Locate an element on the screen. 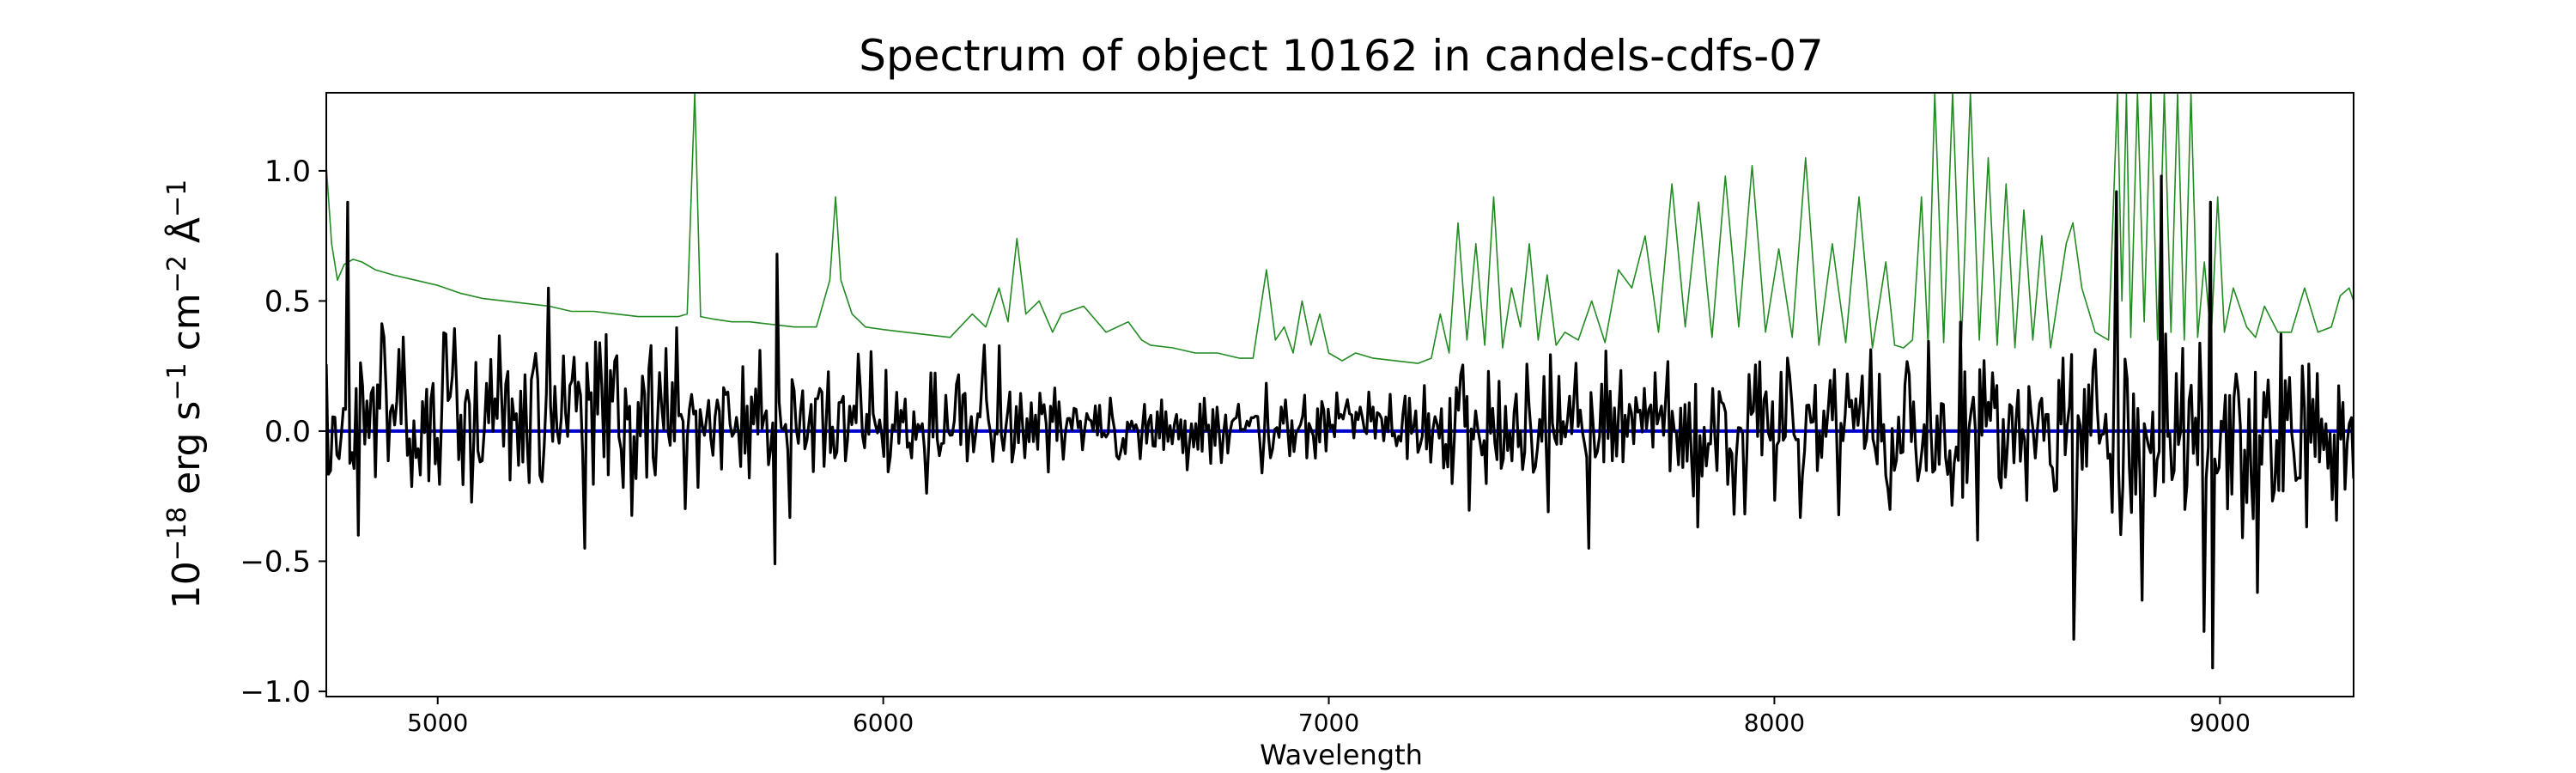  x-tick-label: 6000 is located at coordinates (884, 723).